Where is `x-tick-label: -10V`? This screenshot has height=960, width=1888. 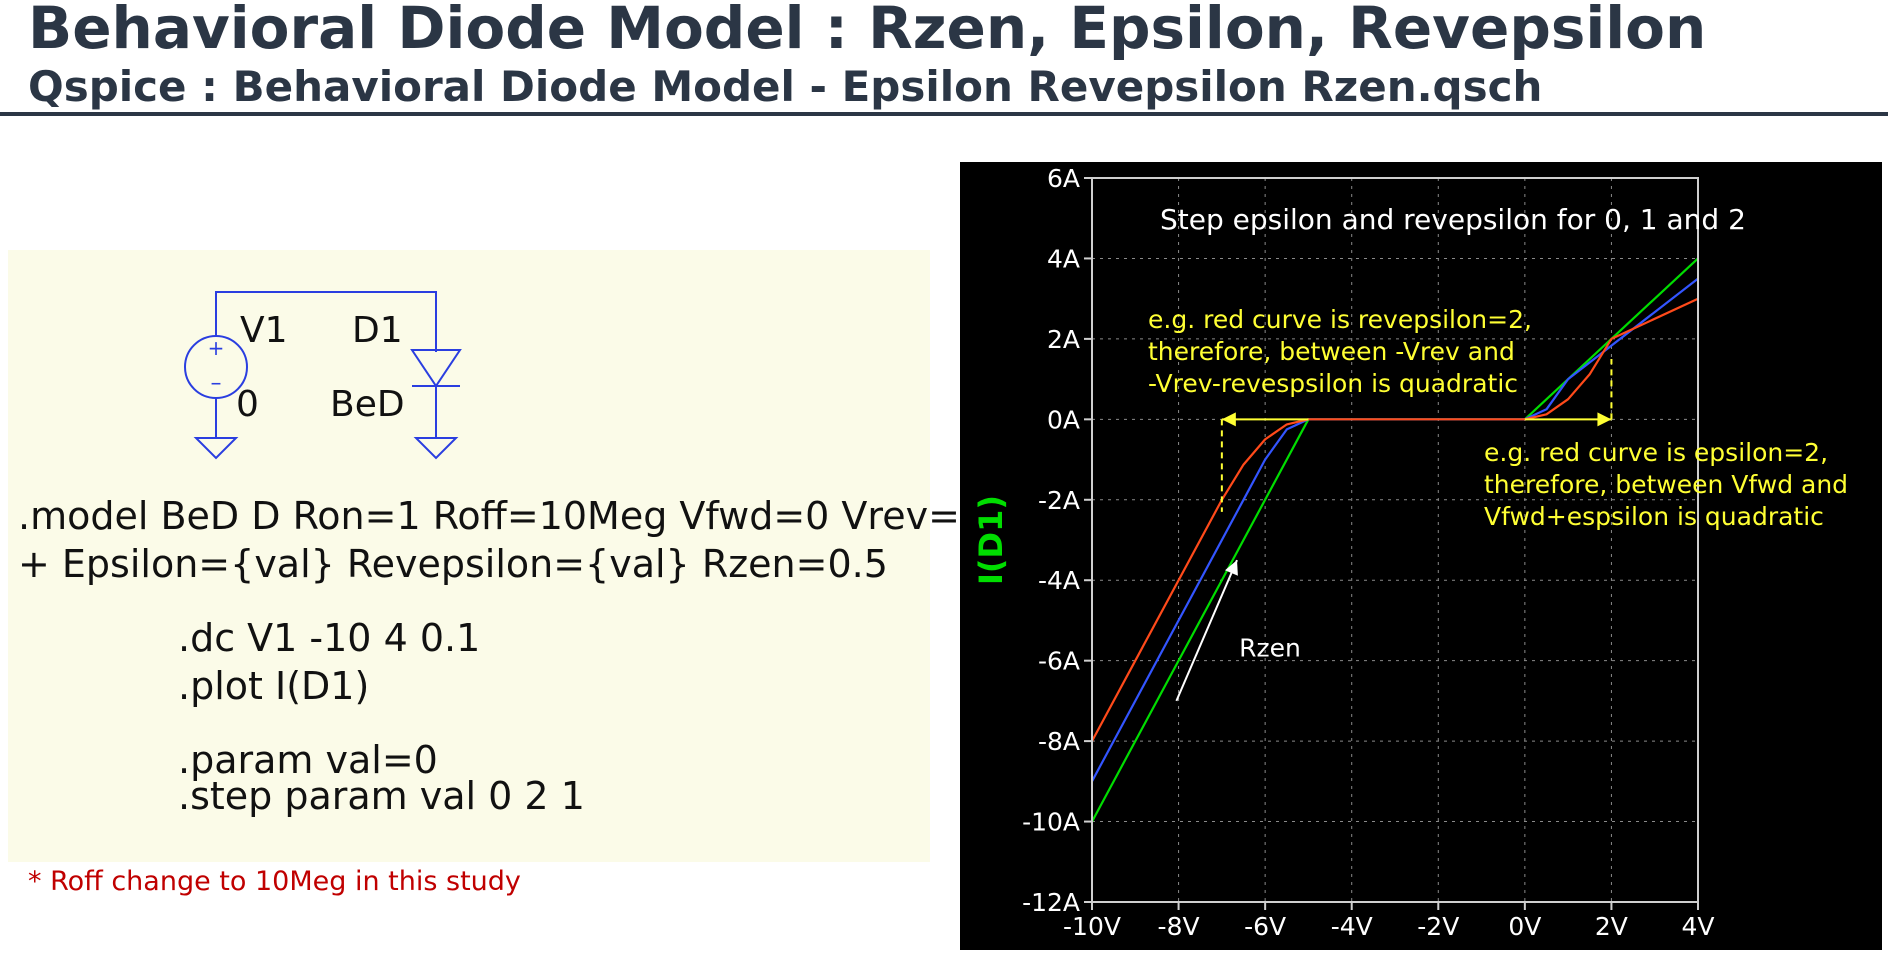
x-tick-label: -10V is located at coordinates (1092, 926).